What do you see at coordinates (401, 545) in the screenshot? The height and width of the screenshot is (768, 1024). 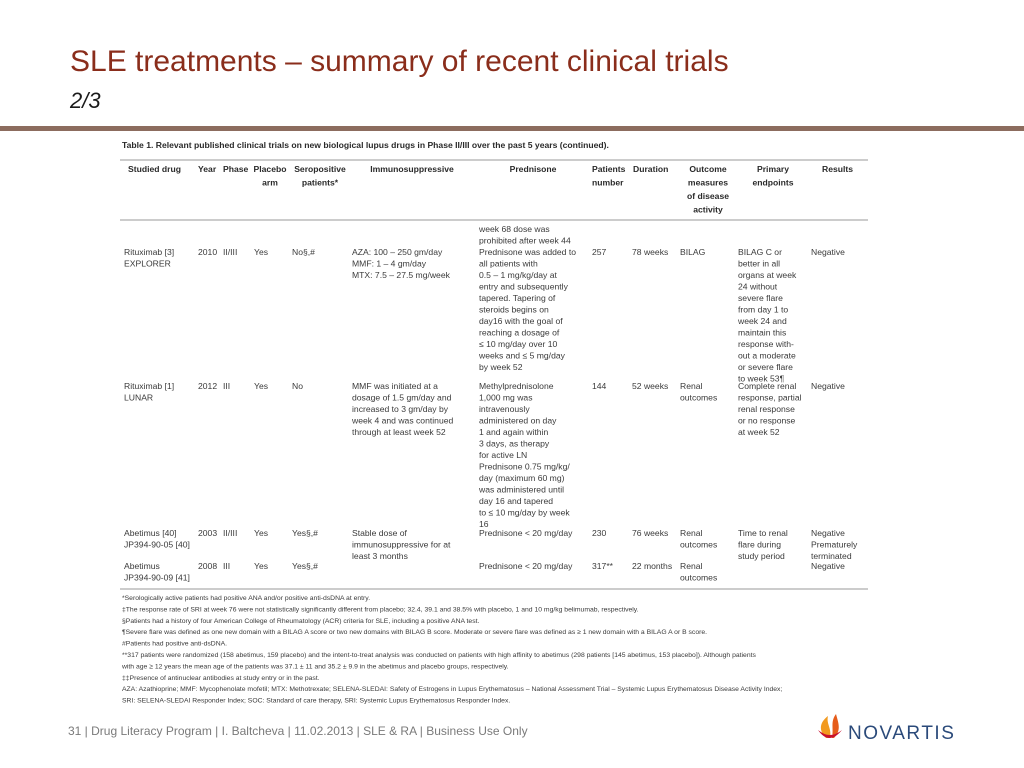 I see `table-cell: immunosuppressive for at` at bounding box center [401, 545].